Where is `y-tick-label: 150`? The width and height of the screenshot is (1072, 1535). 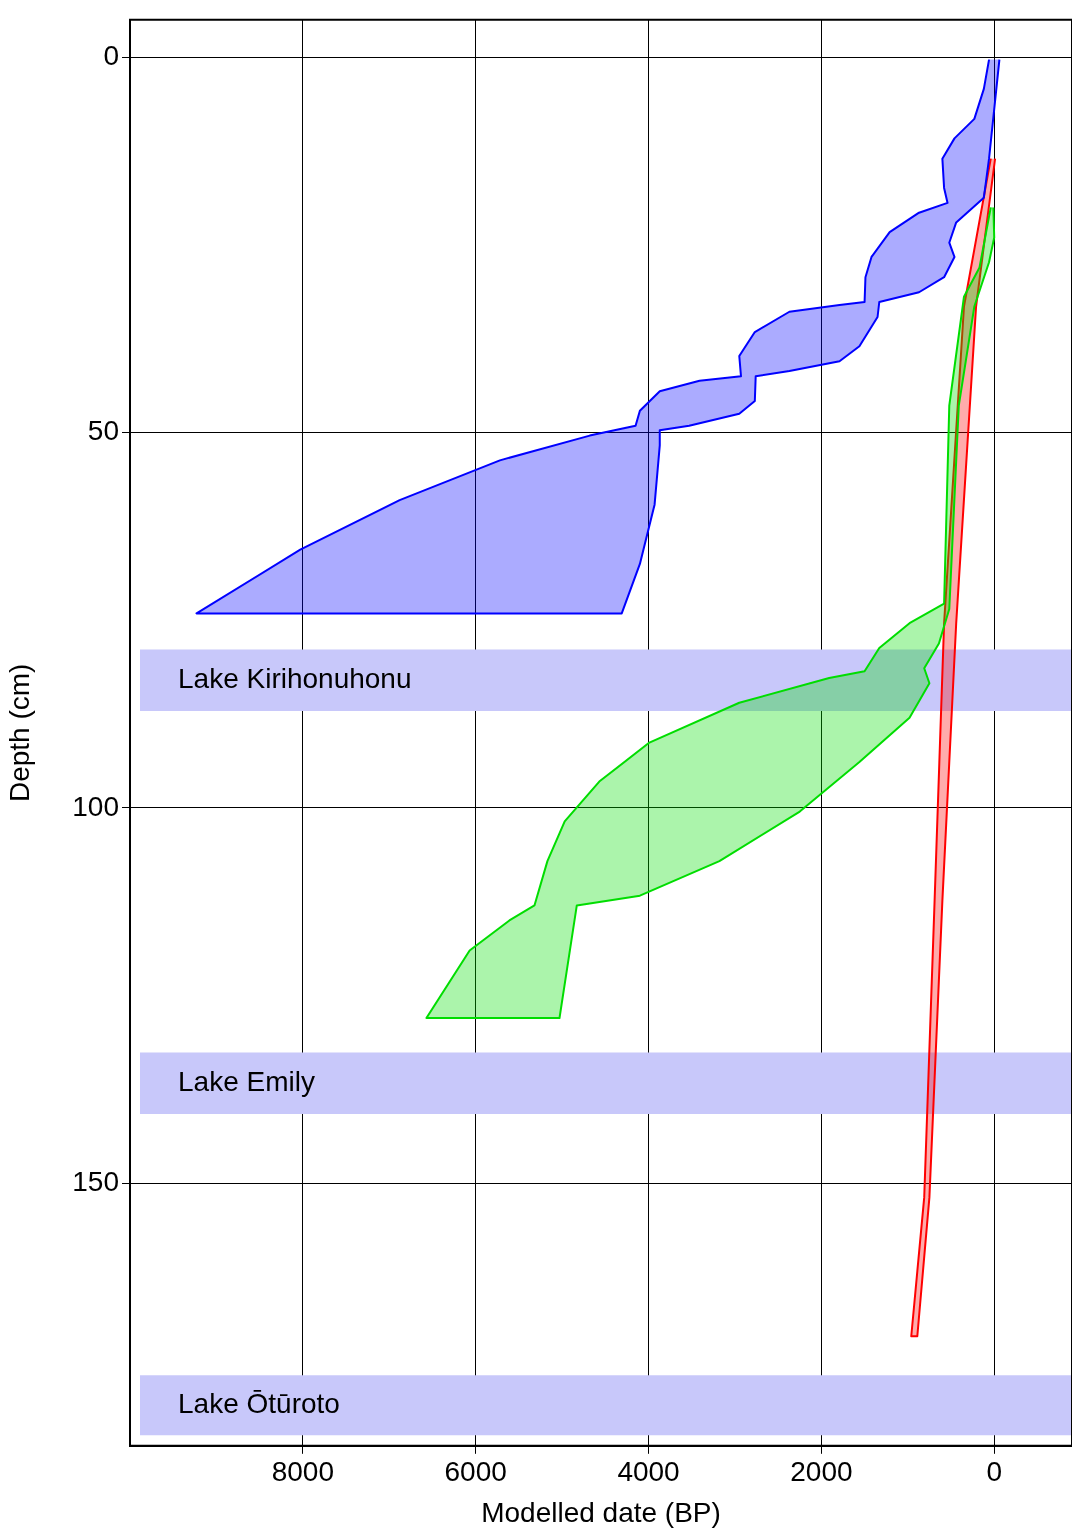 y-tick-label: 150 is located at coordinates (95, 1181).